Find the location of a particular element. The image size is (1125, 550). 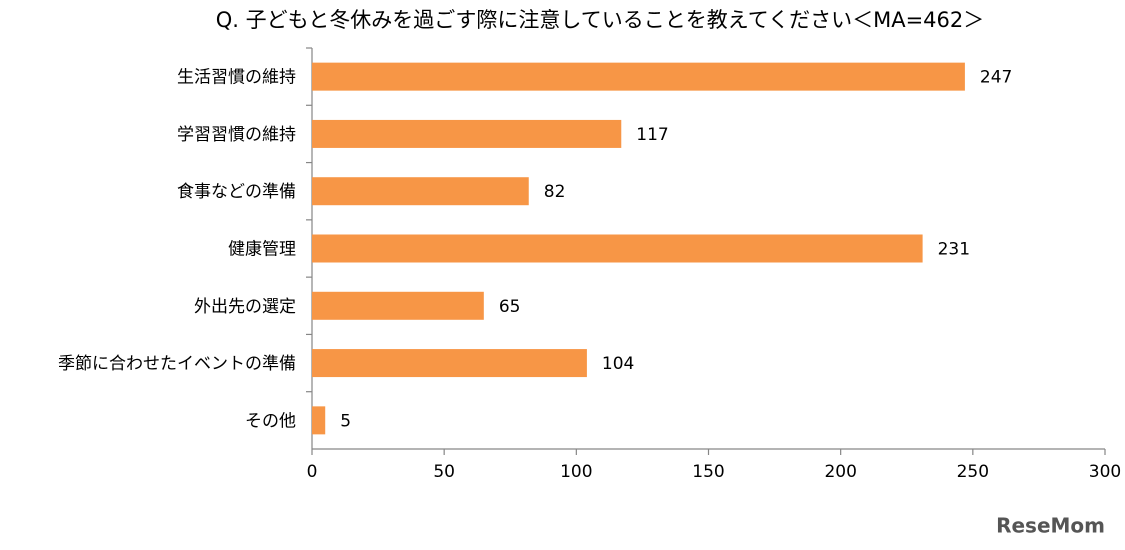

y-tick-label: 食事などの準備 is located at coordinates (236, 192).